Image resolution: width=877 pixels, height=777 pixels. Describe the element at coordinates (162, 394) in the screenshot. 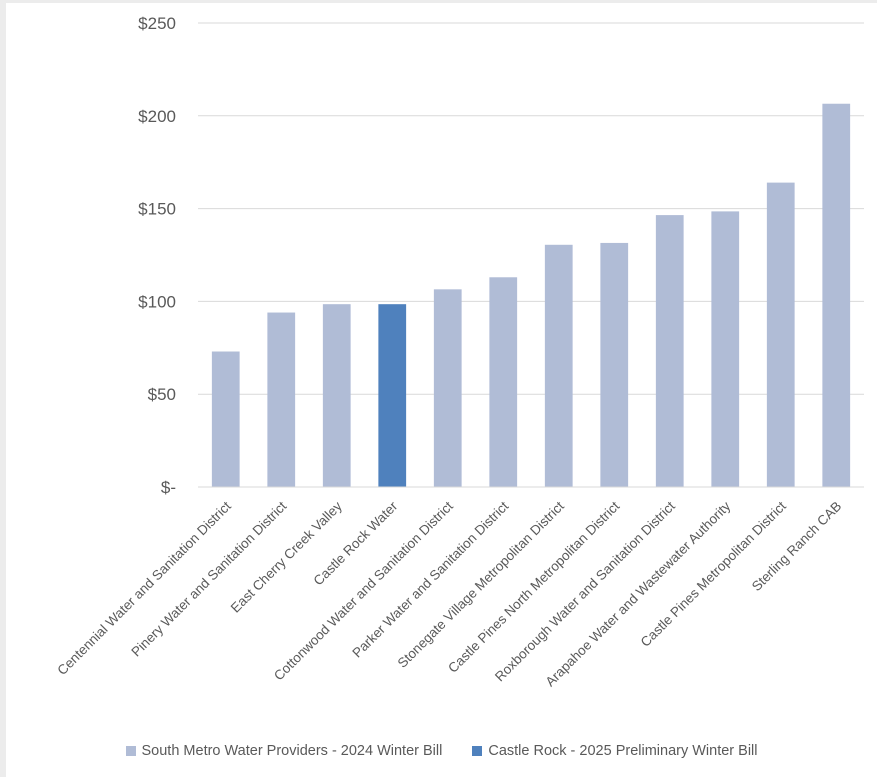

I see `y-tick-label: $50` at that location.